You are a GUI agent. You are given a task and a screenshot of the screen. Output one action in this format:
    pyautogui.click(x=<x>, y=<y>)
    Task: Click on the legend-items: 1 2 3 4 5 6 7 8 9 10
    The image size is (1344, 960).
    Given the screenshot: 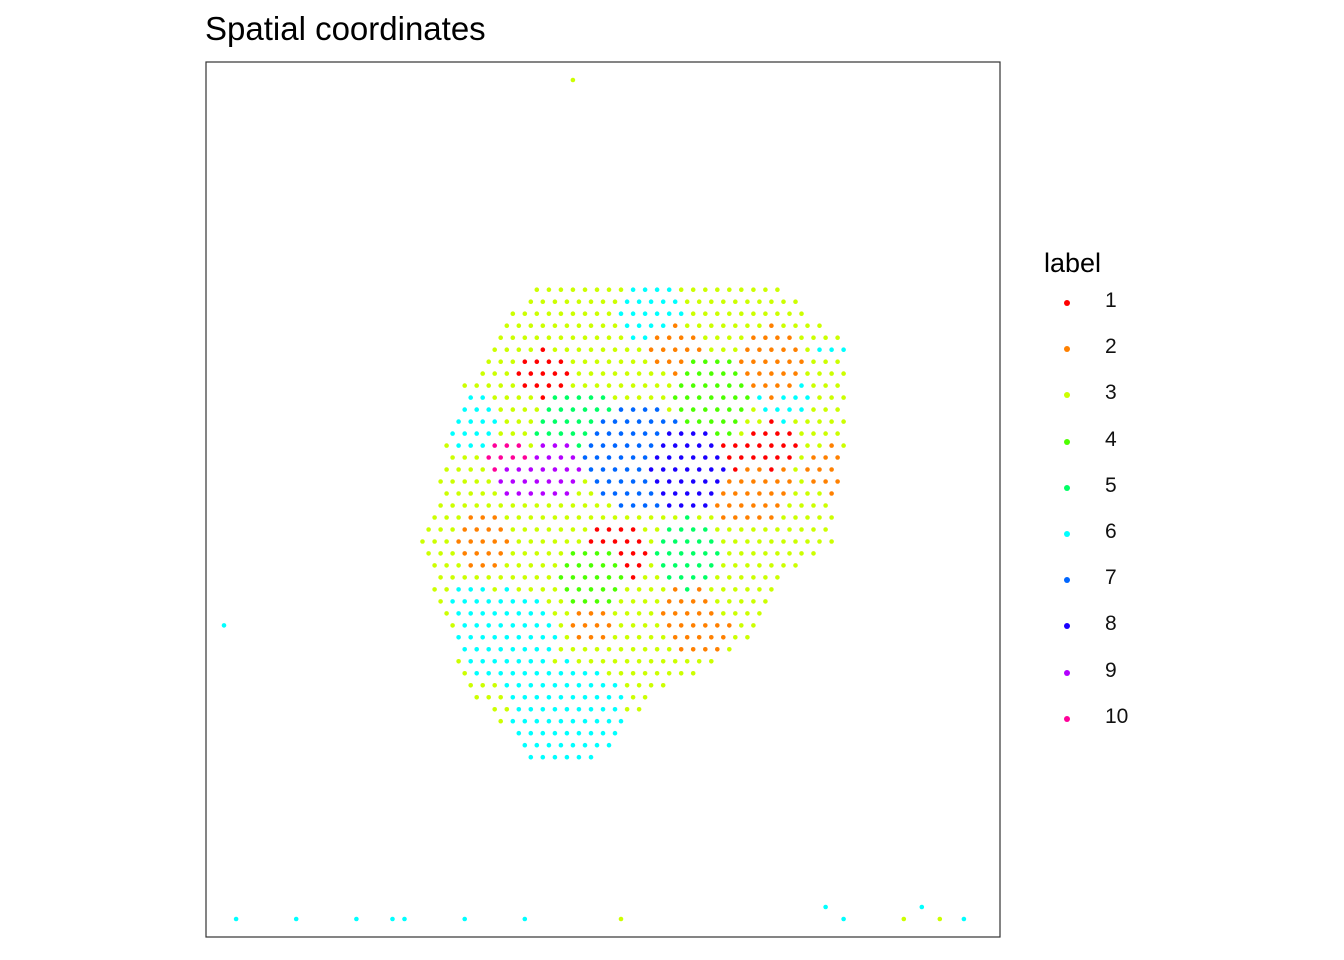 What is the action you would take?
    pyautogui.click(x=1086, y=520)
    